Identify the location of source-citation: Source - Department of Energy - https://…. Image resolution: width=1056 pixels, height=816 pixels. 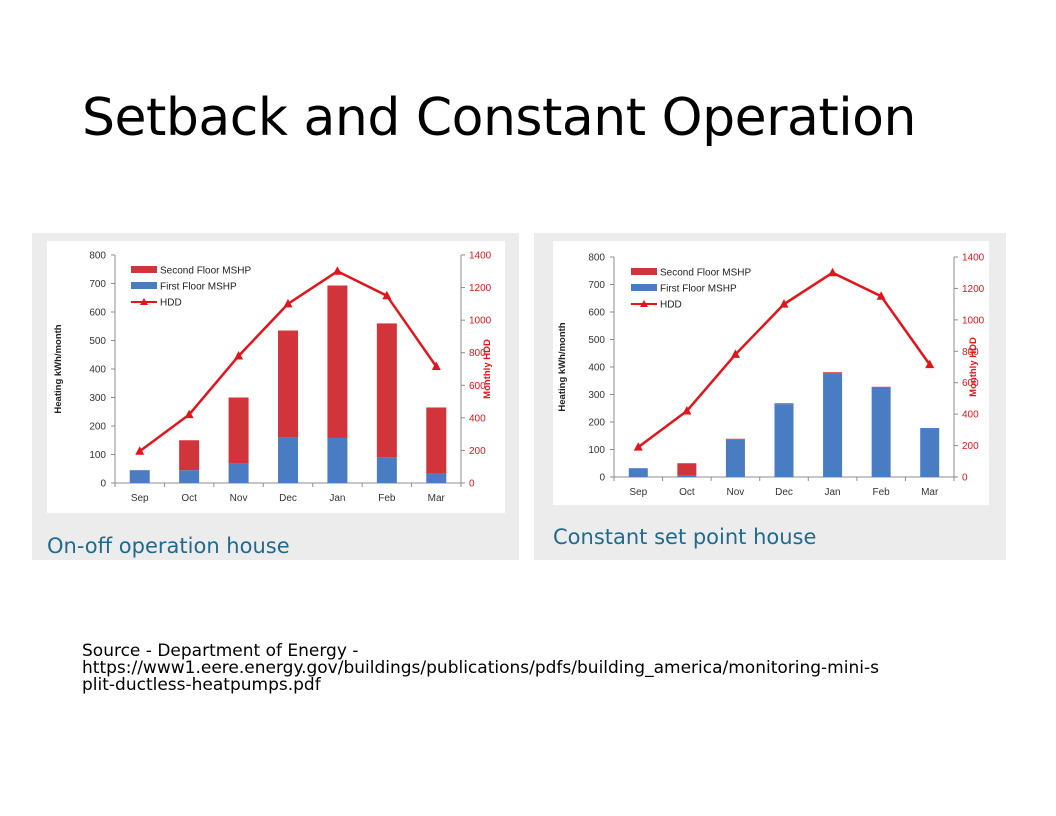
(532, 668).